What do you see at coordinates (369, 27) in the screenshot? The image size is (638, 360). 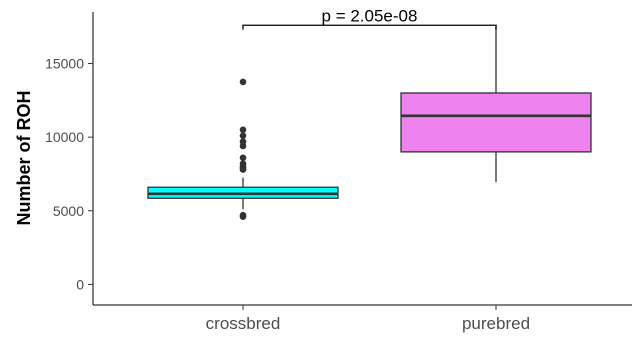 I see `bracket-line` at bounding box center [369, 27].